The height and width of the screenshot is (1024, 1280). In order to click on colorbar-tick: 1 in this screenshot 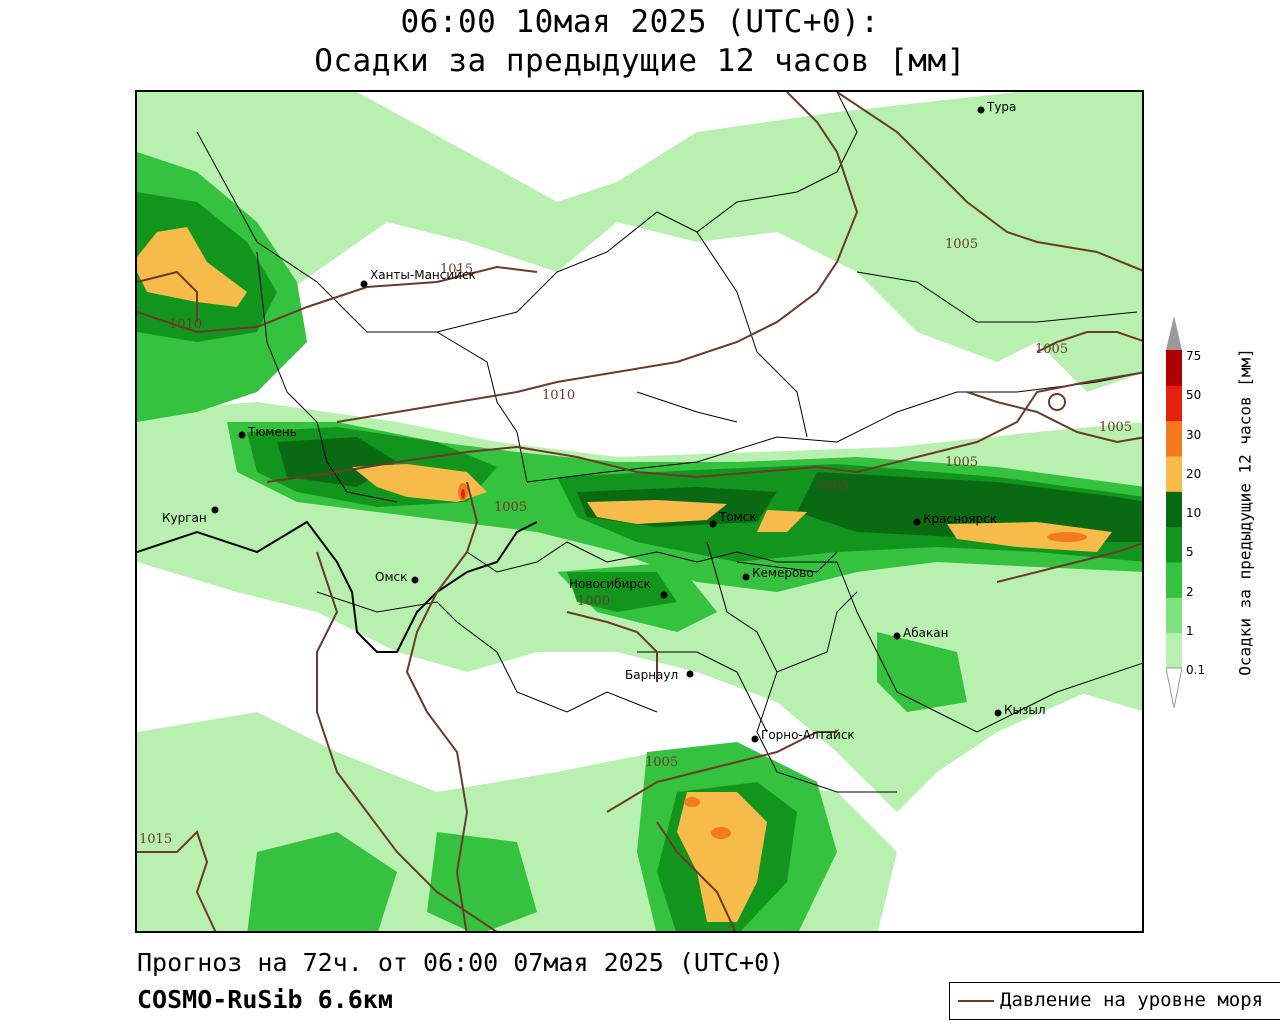, I will do `click(1190, 631)`.